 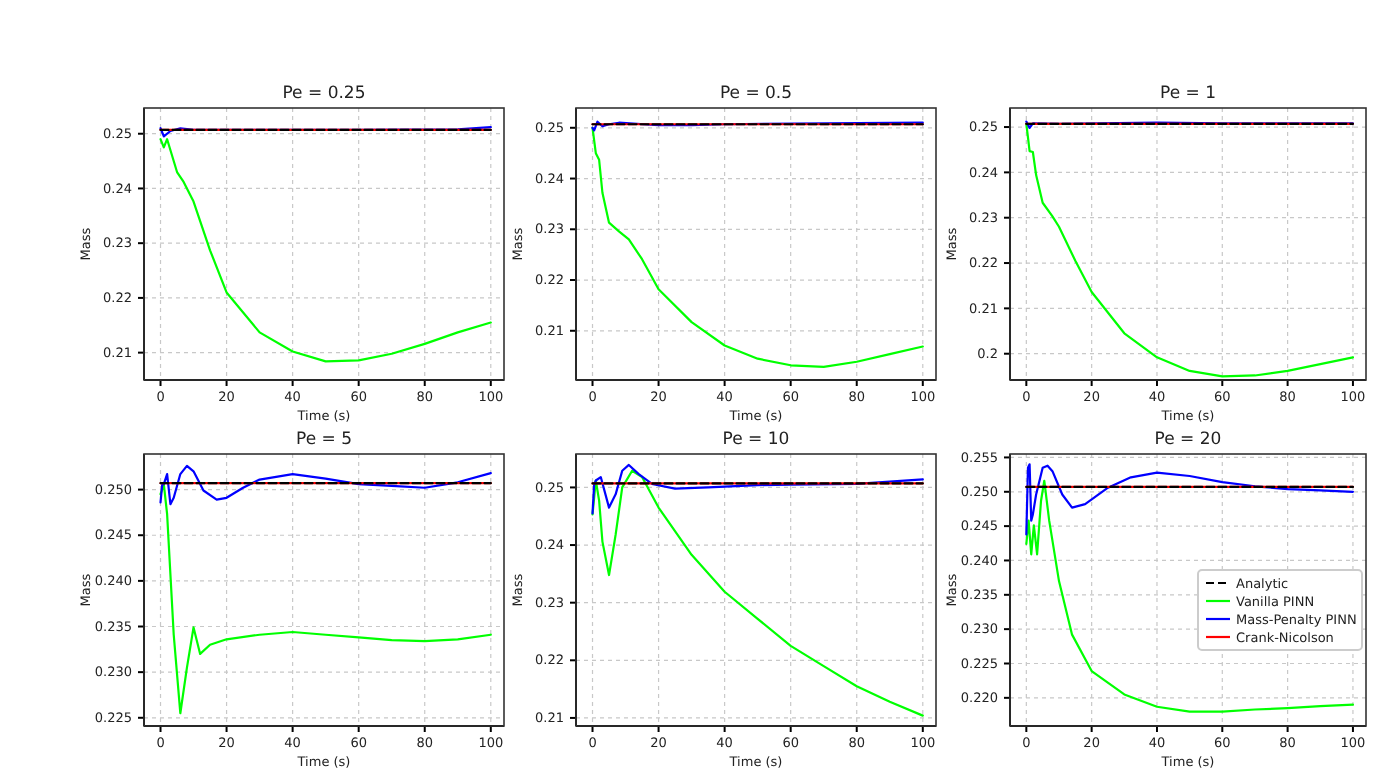 I want to click on chart-title: Pe = 0.5, so click(x=756, y=94).